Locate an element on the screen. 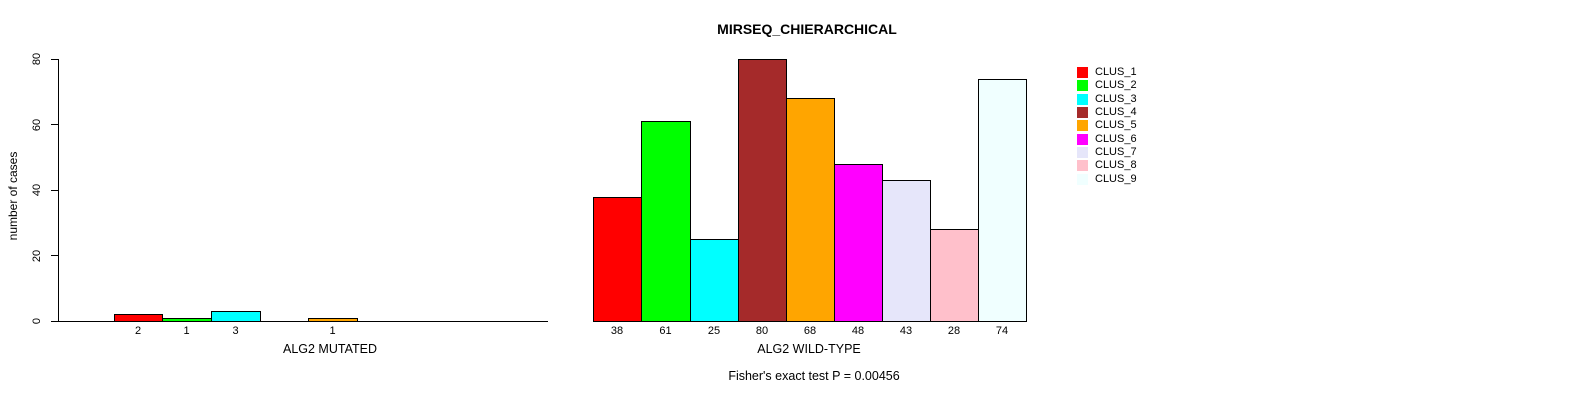 The width and height of the screenshot is (1590, 400). legend-label: CLUS_9 is located at coordinates (1116, 178).